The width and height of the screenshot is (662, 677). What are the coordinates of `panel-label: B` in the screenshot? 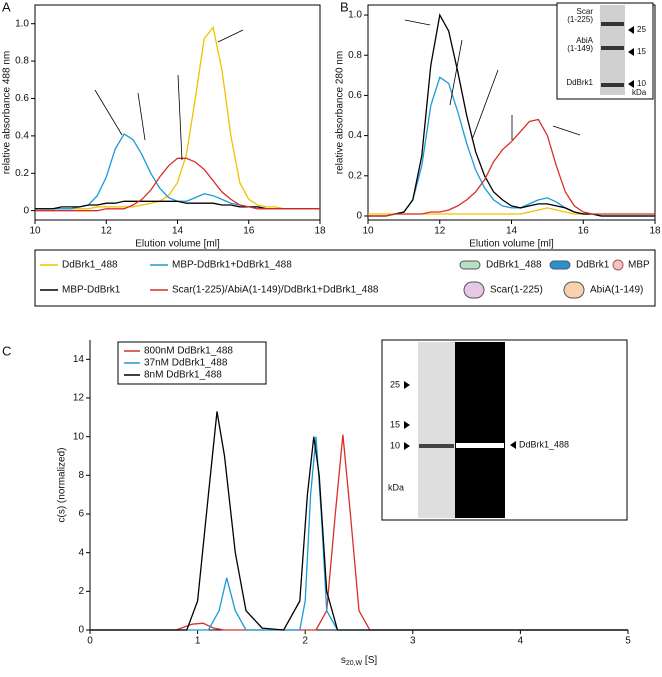 It's located at (344, 7).